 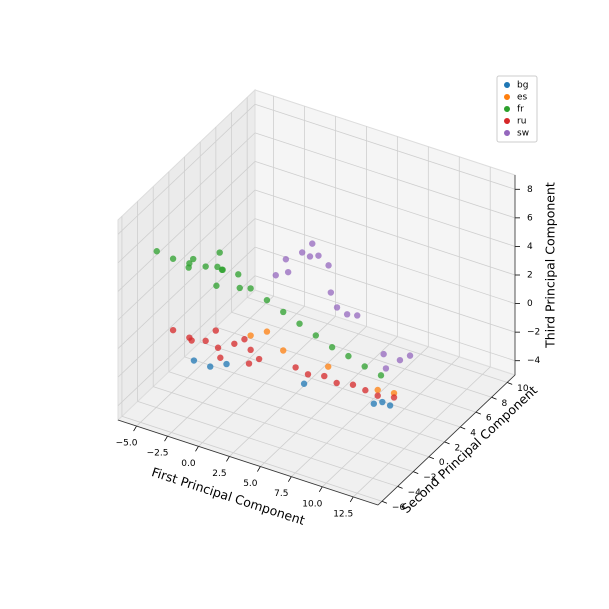 What do you see at coordinates (458, 448) in the screenshot?
I see `y-tick-label: 2` at bounding box center [458, 448].